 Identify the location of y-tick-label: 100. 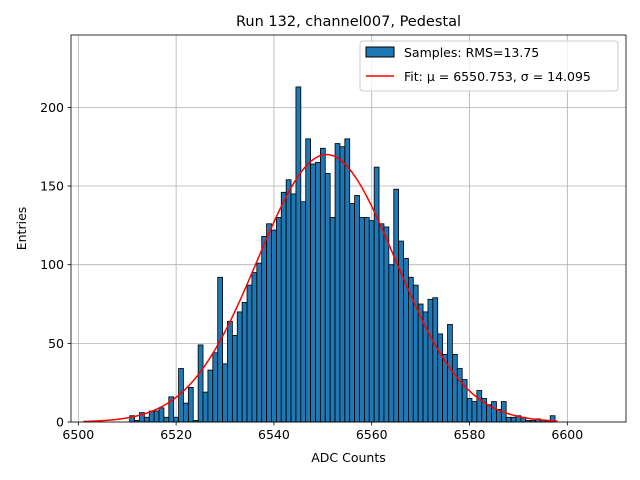
(52, 264).